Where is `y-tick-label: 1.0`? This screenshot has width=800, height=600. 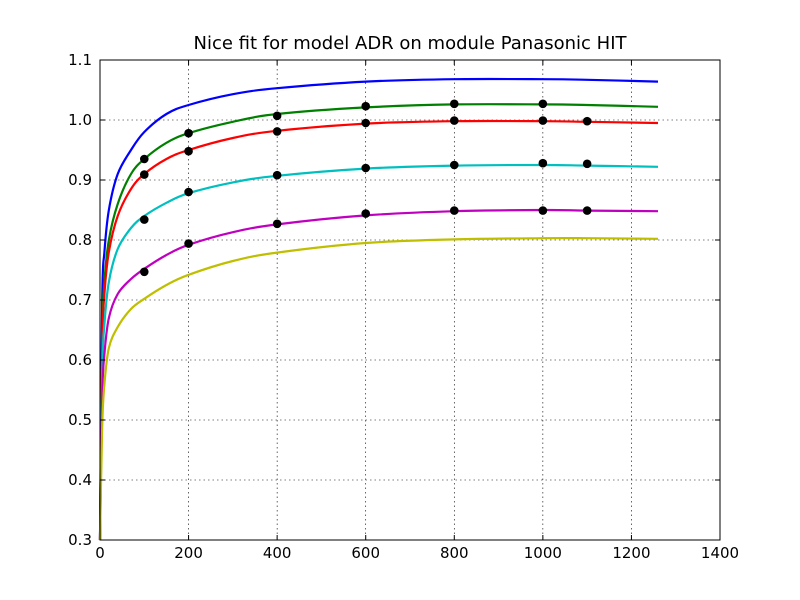
y-tick-label: 1.0 is located at coordinates (80, 120).